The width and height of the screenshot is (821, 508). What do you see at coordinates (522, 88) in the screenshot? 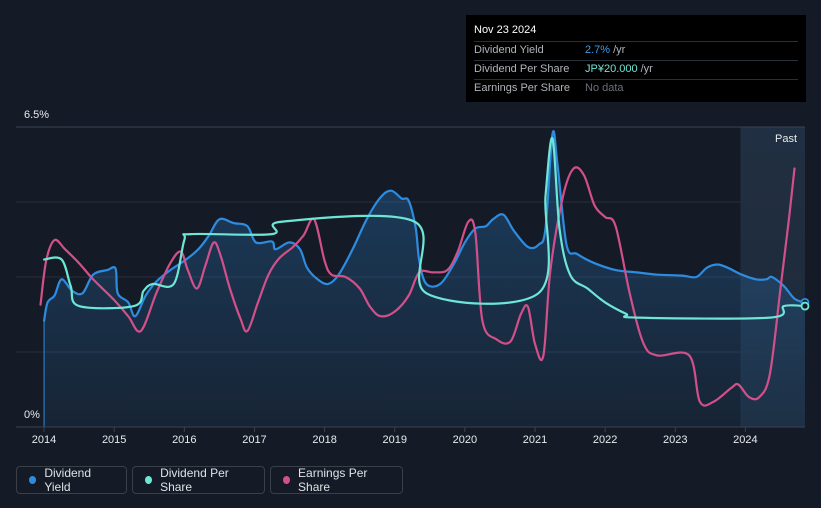
I see `tooltip-label: Earnings Per Share` at bounding box center [522, 88].